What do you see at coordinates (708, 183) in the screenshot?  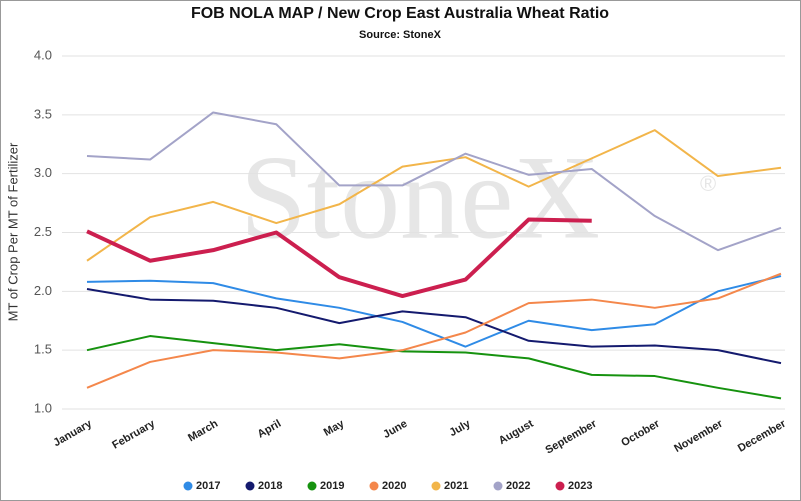 I see `watermark-mark: ®` at bounding box center [708, 183].